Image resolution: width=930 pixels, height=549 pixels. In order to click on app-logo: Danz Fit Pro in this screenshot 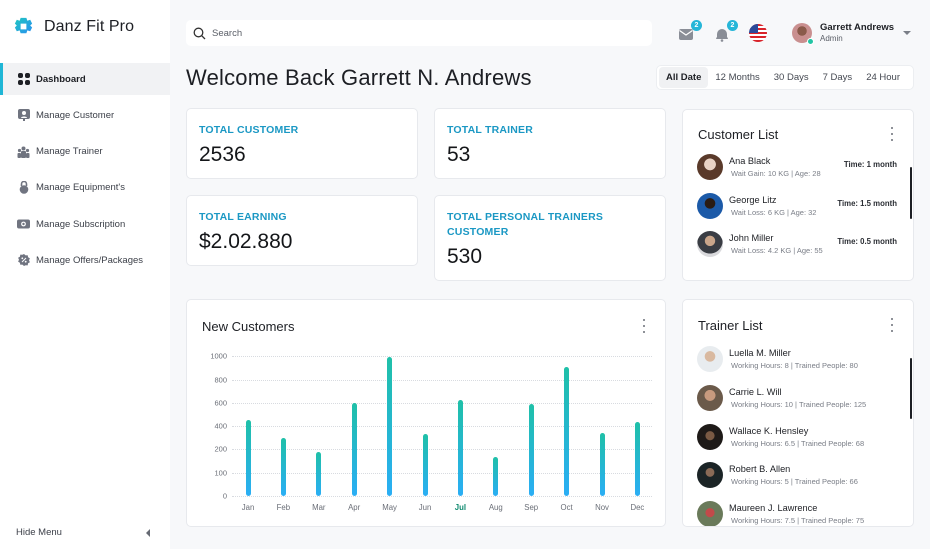, I will do `click(73, 26)`.